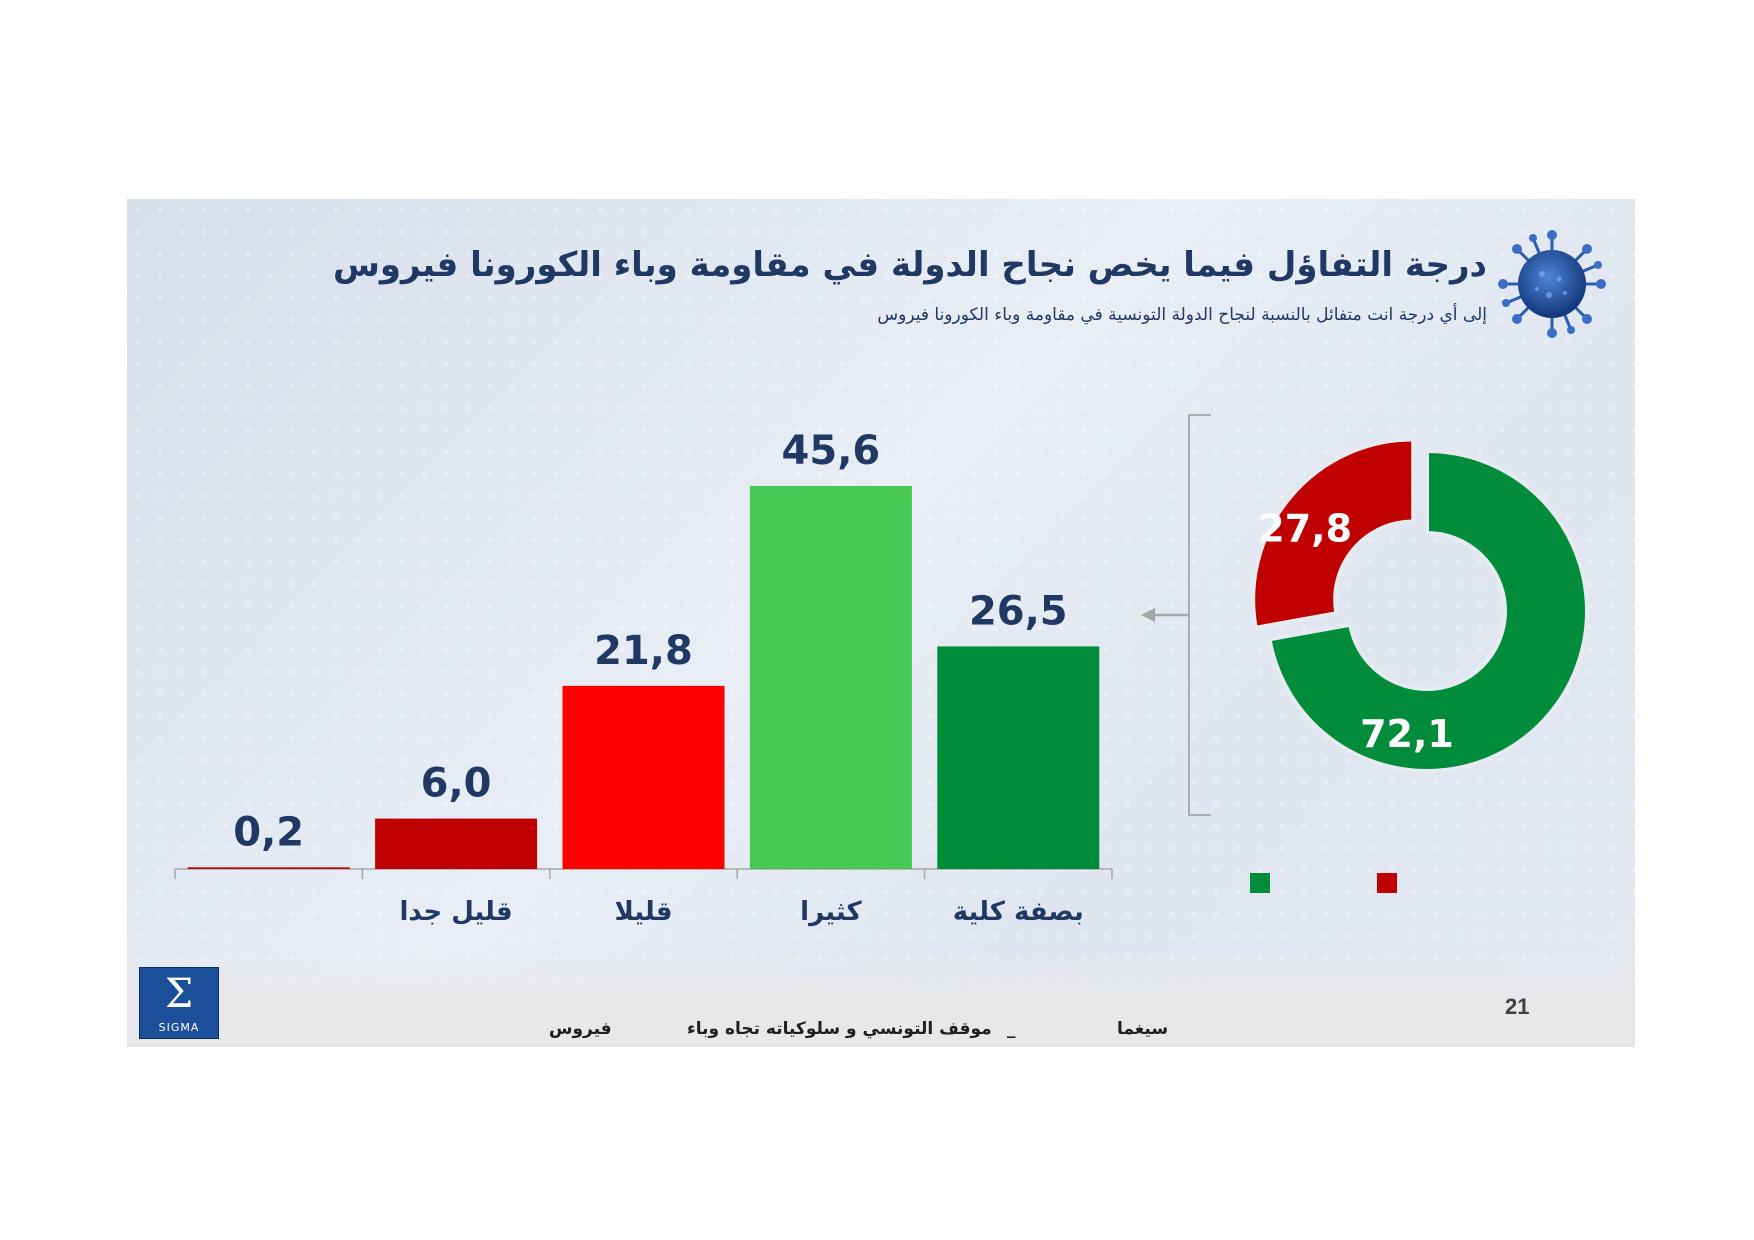  Describe the element at coordinates (1199, 615) in the screenshot. I see `bracket-line` at that location.